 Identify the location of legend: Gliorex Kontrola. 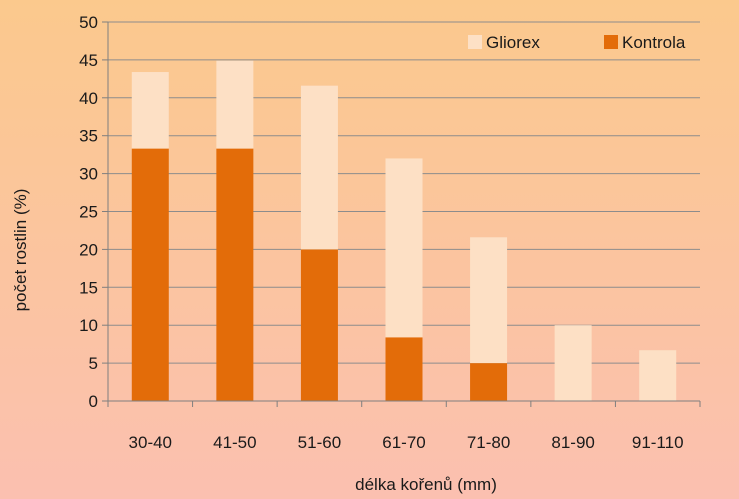
(577, 42).